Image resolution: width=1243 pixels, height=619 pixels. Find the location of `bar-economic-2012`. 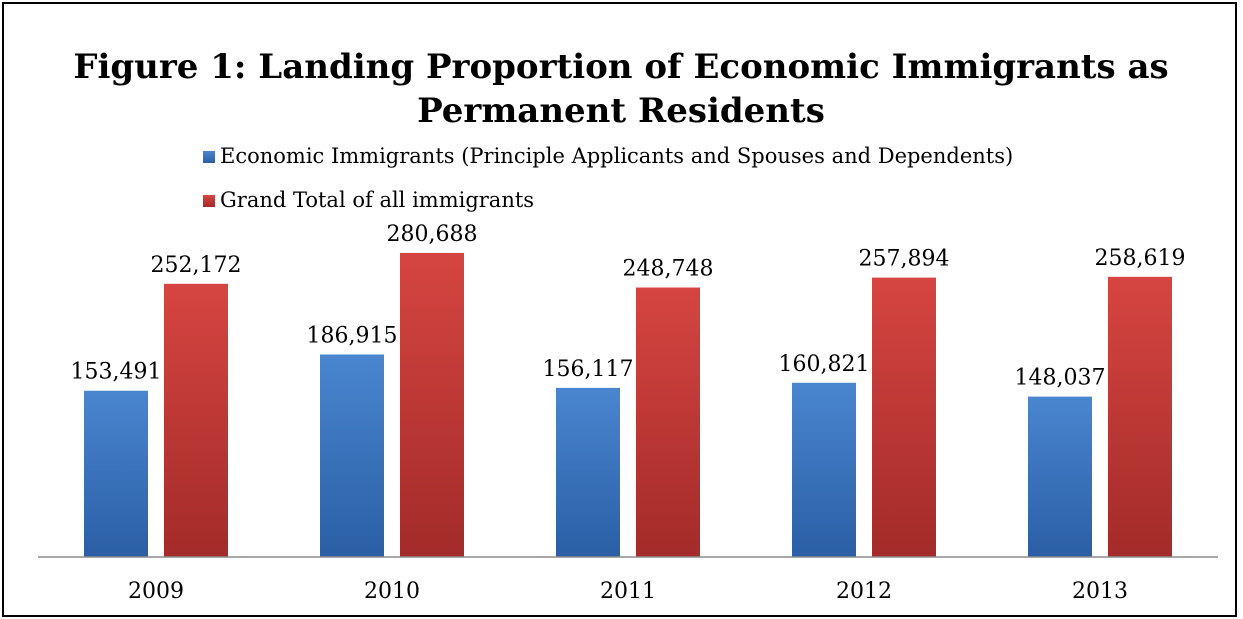

bar-economic-2012 is located at coordinates (824, 469).